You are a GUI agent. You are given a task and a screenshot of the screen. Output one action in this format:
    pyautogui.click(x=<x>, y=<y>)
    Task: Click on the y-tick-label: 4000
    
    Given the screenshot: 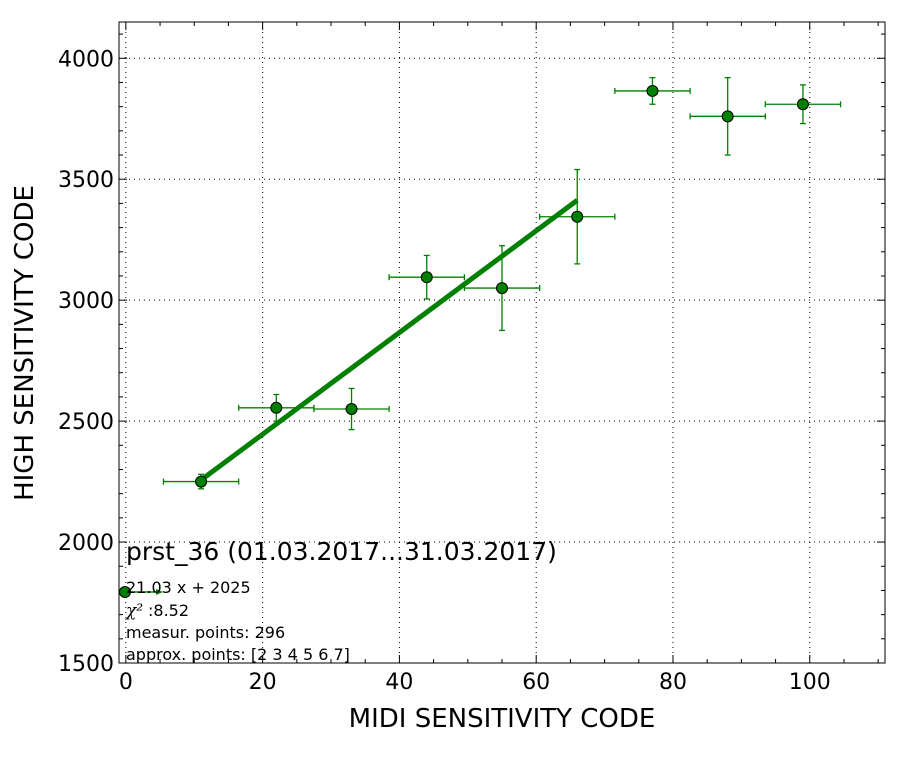 What is the action you would take?
    pyautogui.click(x=86, y=59)
    